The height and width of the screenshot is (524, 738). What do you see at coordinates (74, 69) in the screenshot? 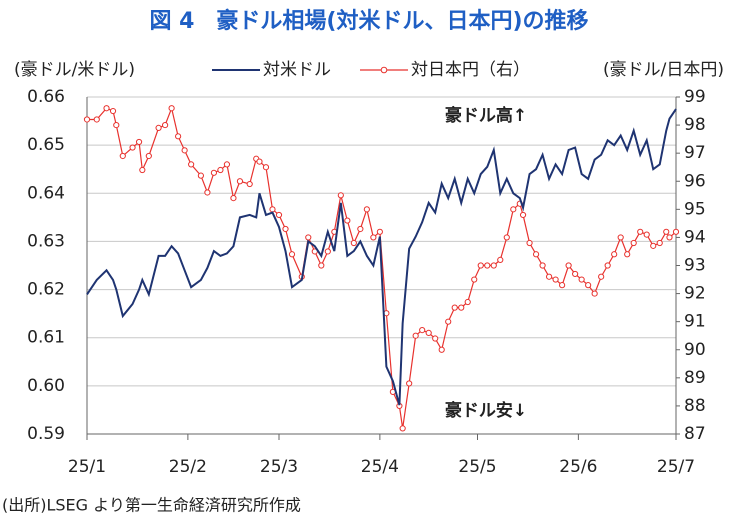
I see `y-axis-label: (豪ドル/米ドル)` at bounding box center [74, 69].